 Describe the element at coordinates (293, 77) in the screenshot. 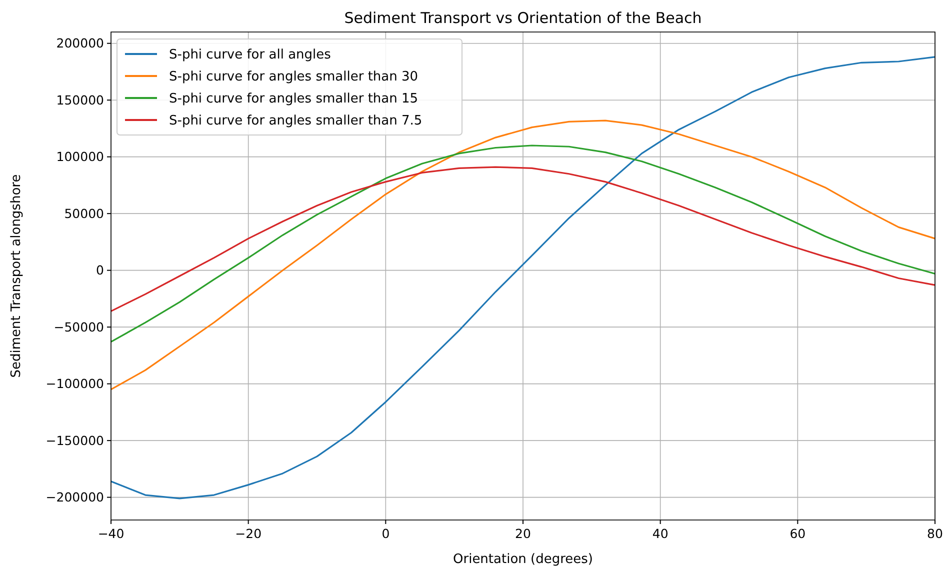

I see `legend-label: S-phi curve for angles smaller than 30` at that location.